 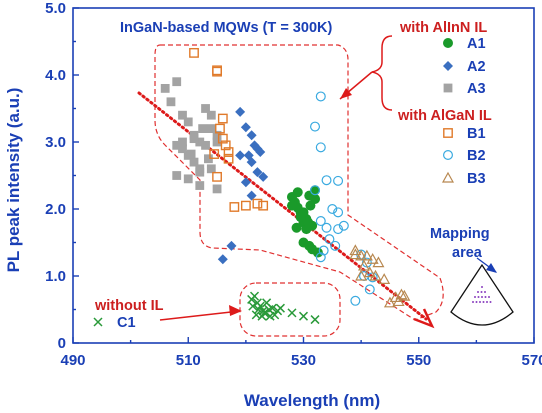 What do you see at coordinates (460, 234) in the screenshot?
I see `mapping-label-line1: Mapping` at bounding box center [460, 234].